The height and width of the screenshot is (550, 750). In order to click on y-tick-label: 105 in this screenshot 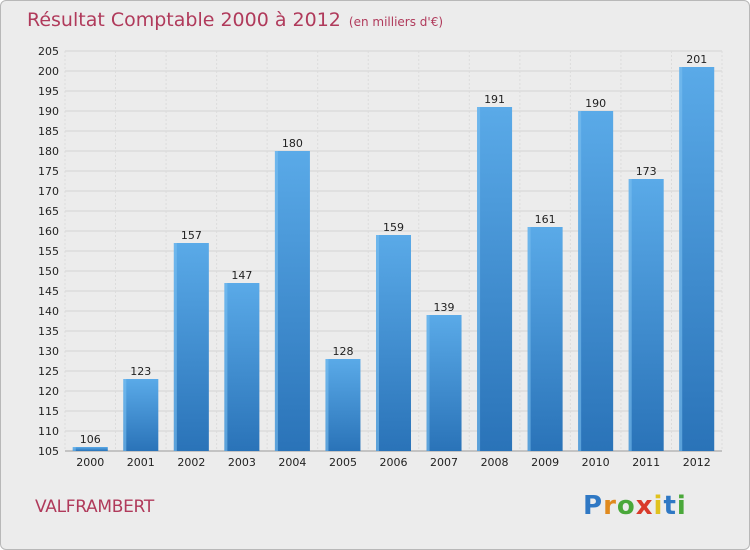, I will do `click(48, 451)`.